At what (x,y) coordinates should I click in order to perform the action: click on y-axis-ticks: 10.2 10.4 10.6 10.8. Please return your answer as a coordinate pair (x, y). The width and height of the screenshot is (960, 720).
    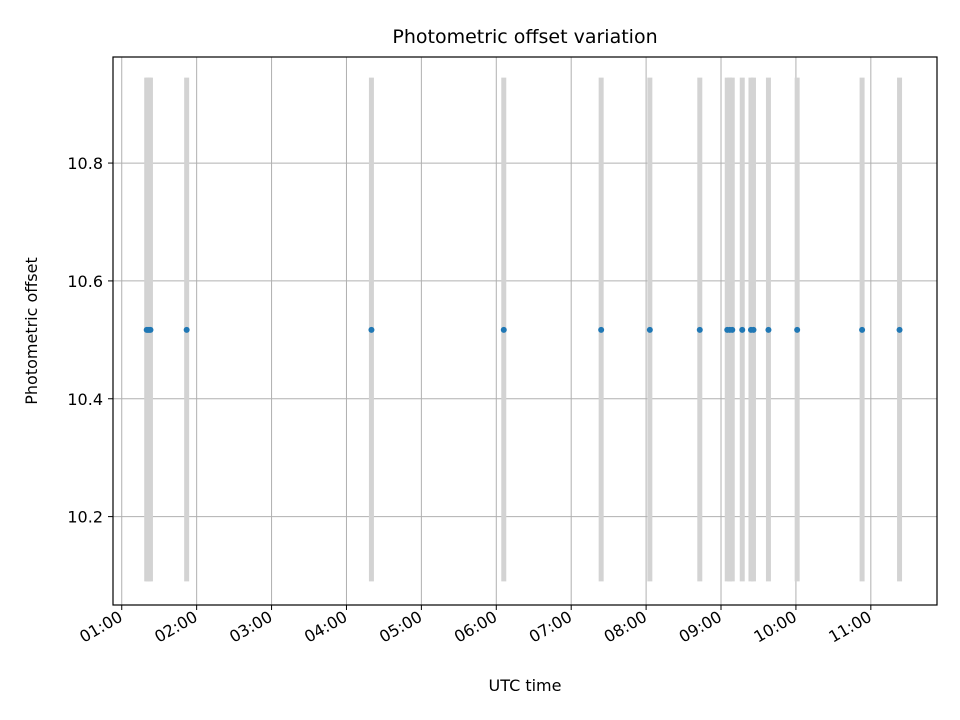
    Looking at the image, I should click on (90, 340).